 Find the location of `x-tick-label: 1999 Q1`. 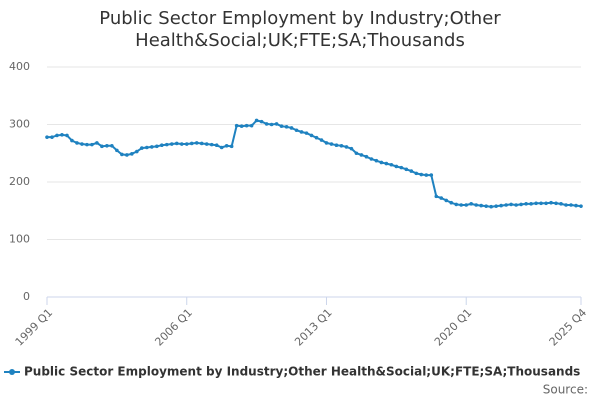

x-tick-label: 1999 Q1 is located at coordinates (34, 327).